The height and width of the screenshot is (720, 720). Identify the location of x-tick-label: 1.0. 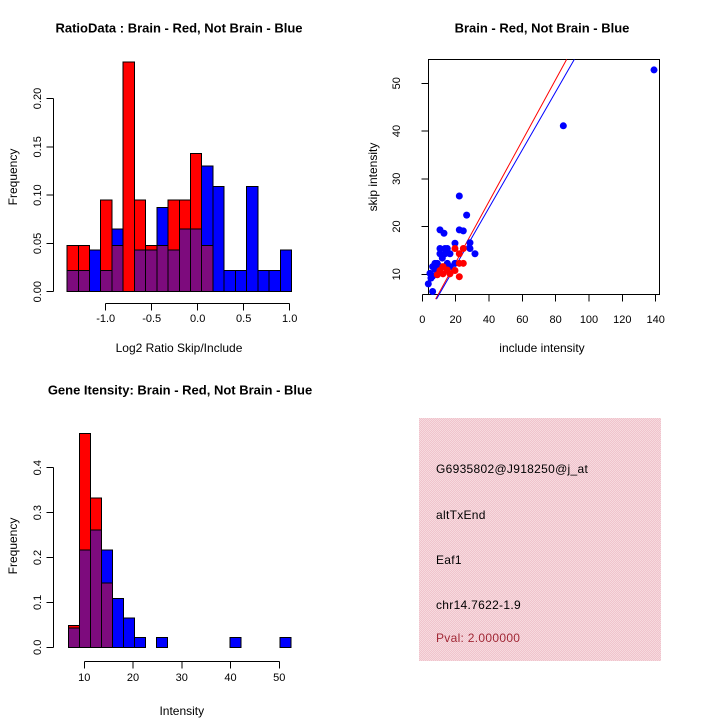
(289, 319).